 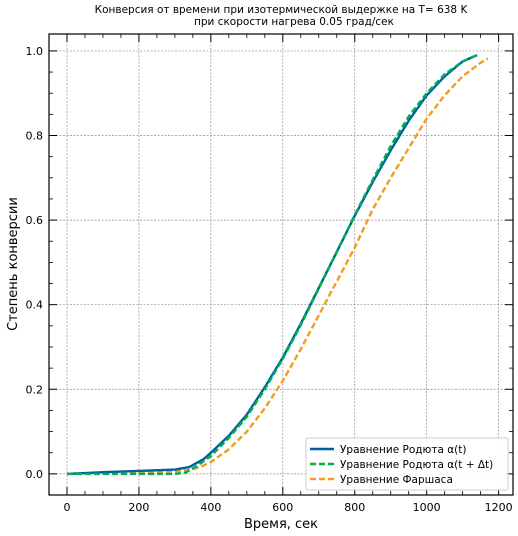 I want to click on x-axis-label: Время, сек, so click(x=281, y=524).